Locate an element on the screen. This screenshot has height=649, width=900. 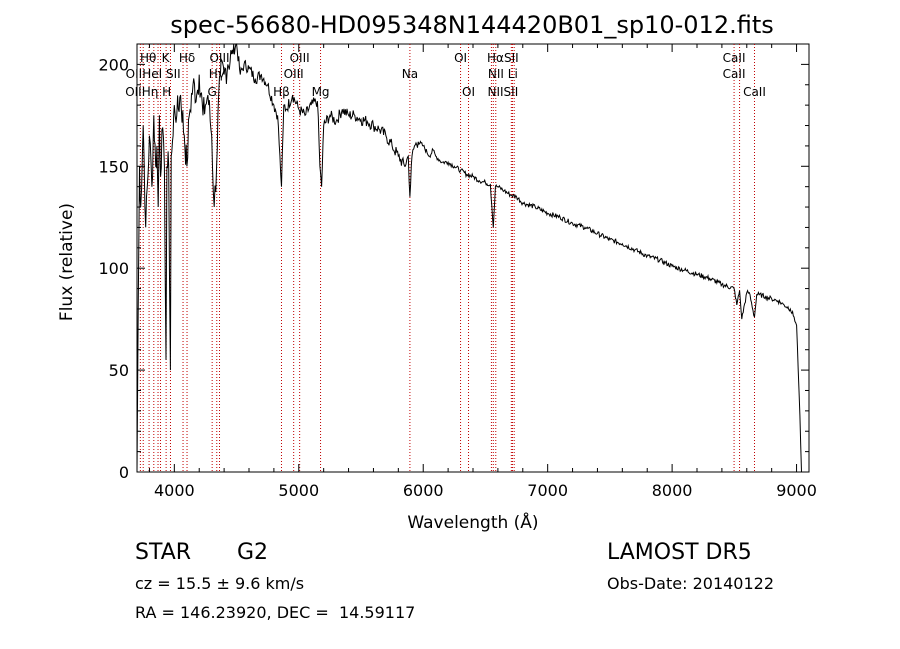
x-tick-label: 9000 is located at coordinates (796, 490).